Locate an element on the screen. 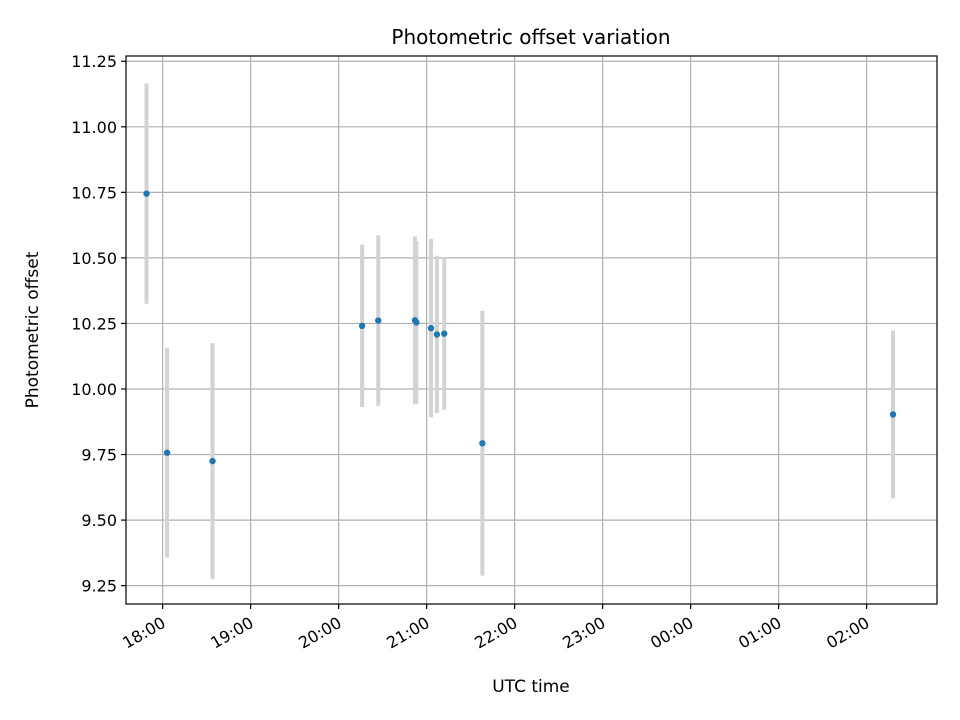 This screenshot has height=720, width=960. y-tick-label: 11.00 is located at coordinates (94, 127).